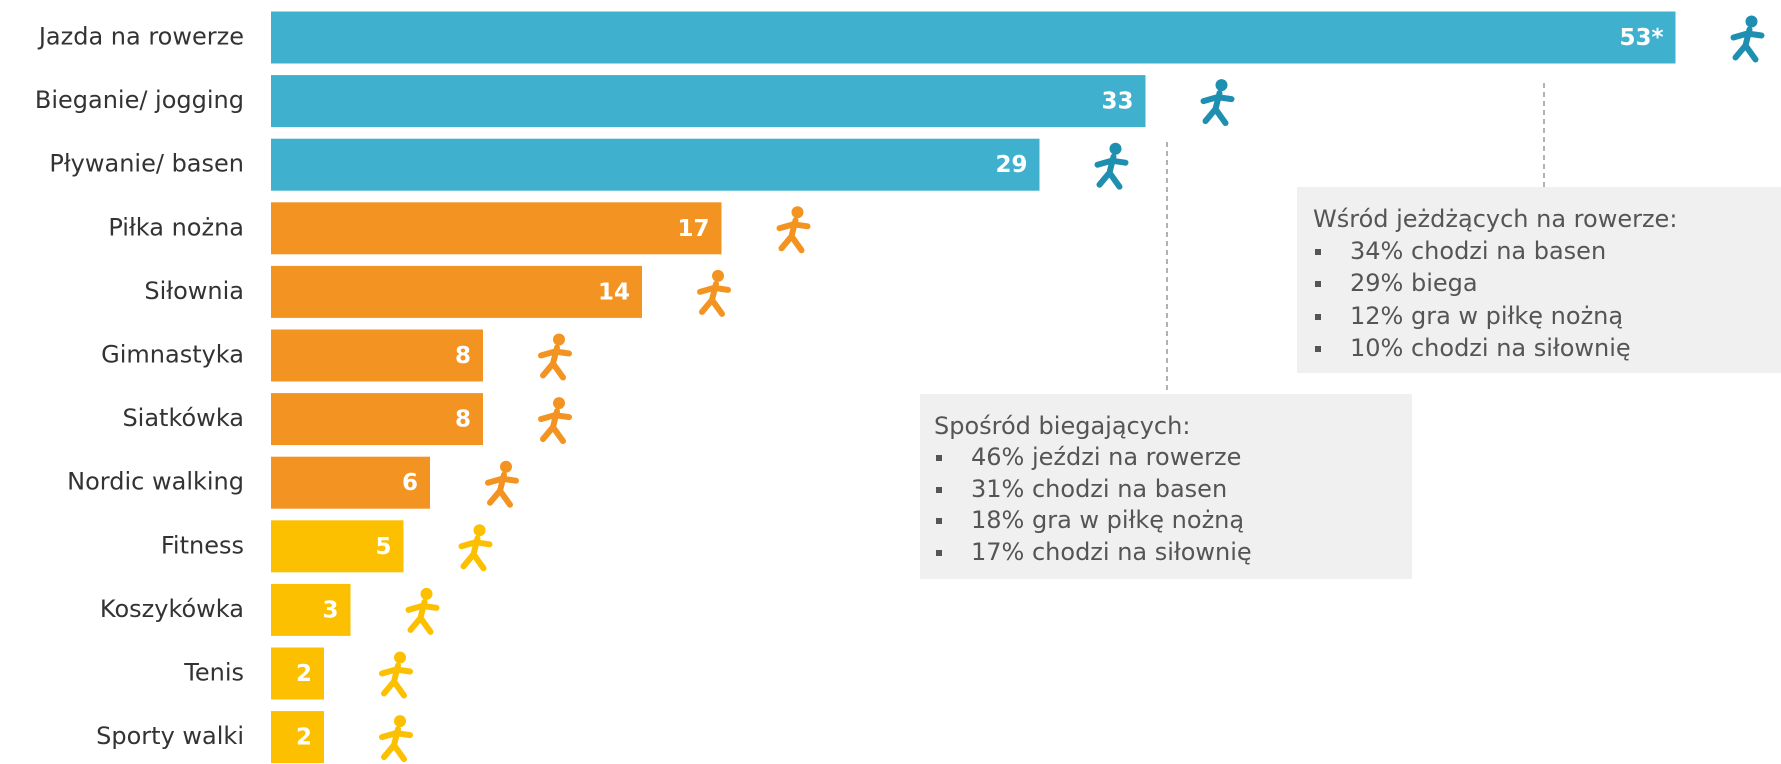  I want to click on value-label: 3, so click(330, 610).